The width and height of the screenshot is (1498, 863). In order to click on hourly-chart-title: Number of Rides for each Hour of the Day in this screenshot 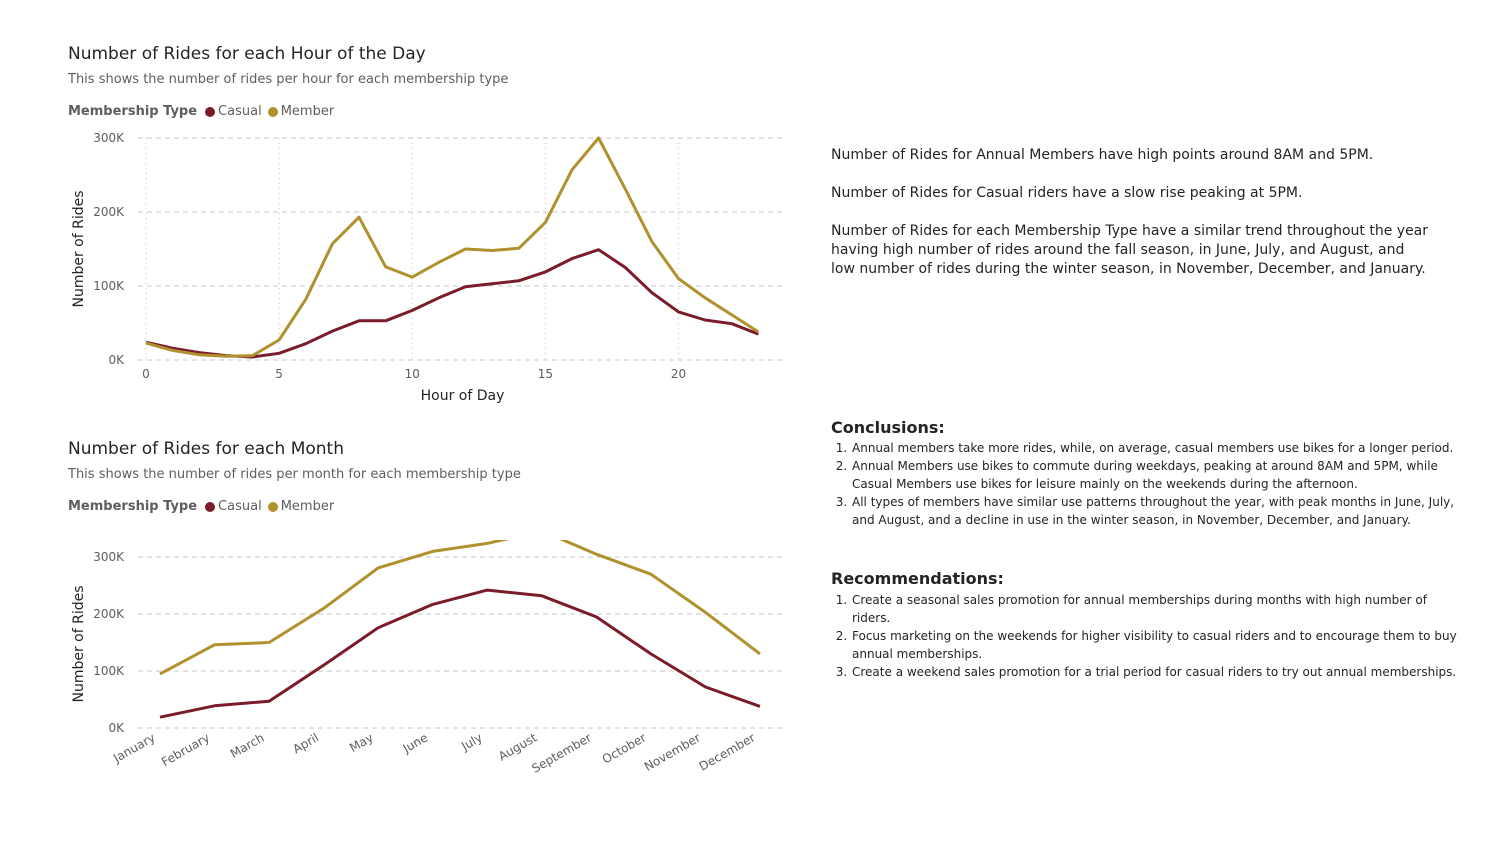, I will do `click(247, 54)`.